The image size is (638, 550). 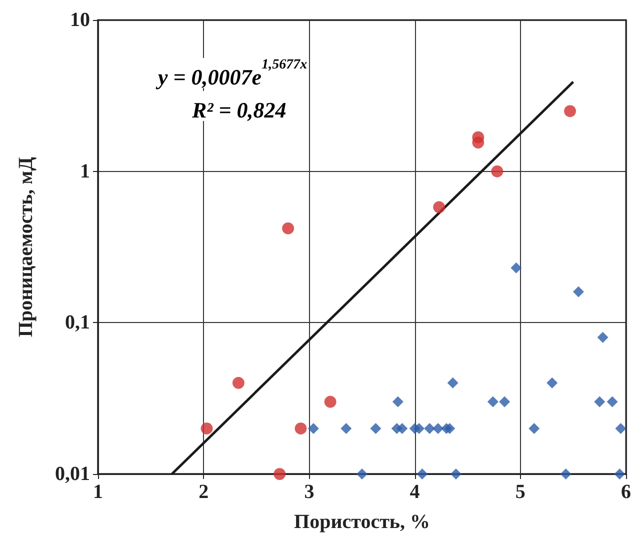 I want to click on y-tick-label: 1, so click(x=85, y=171).